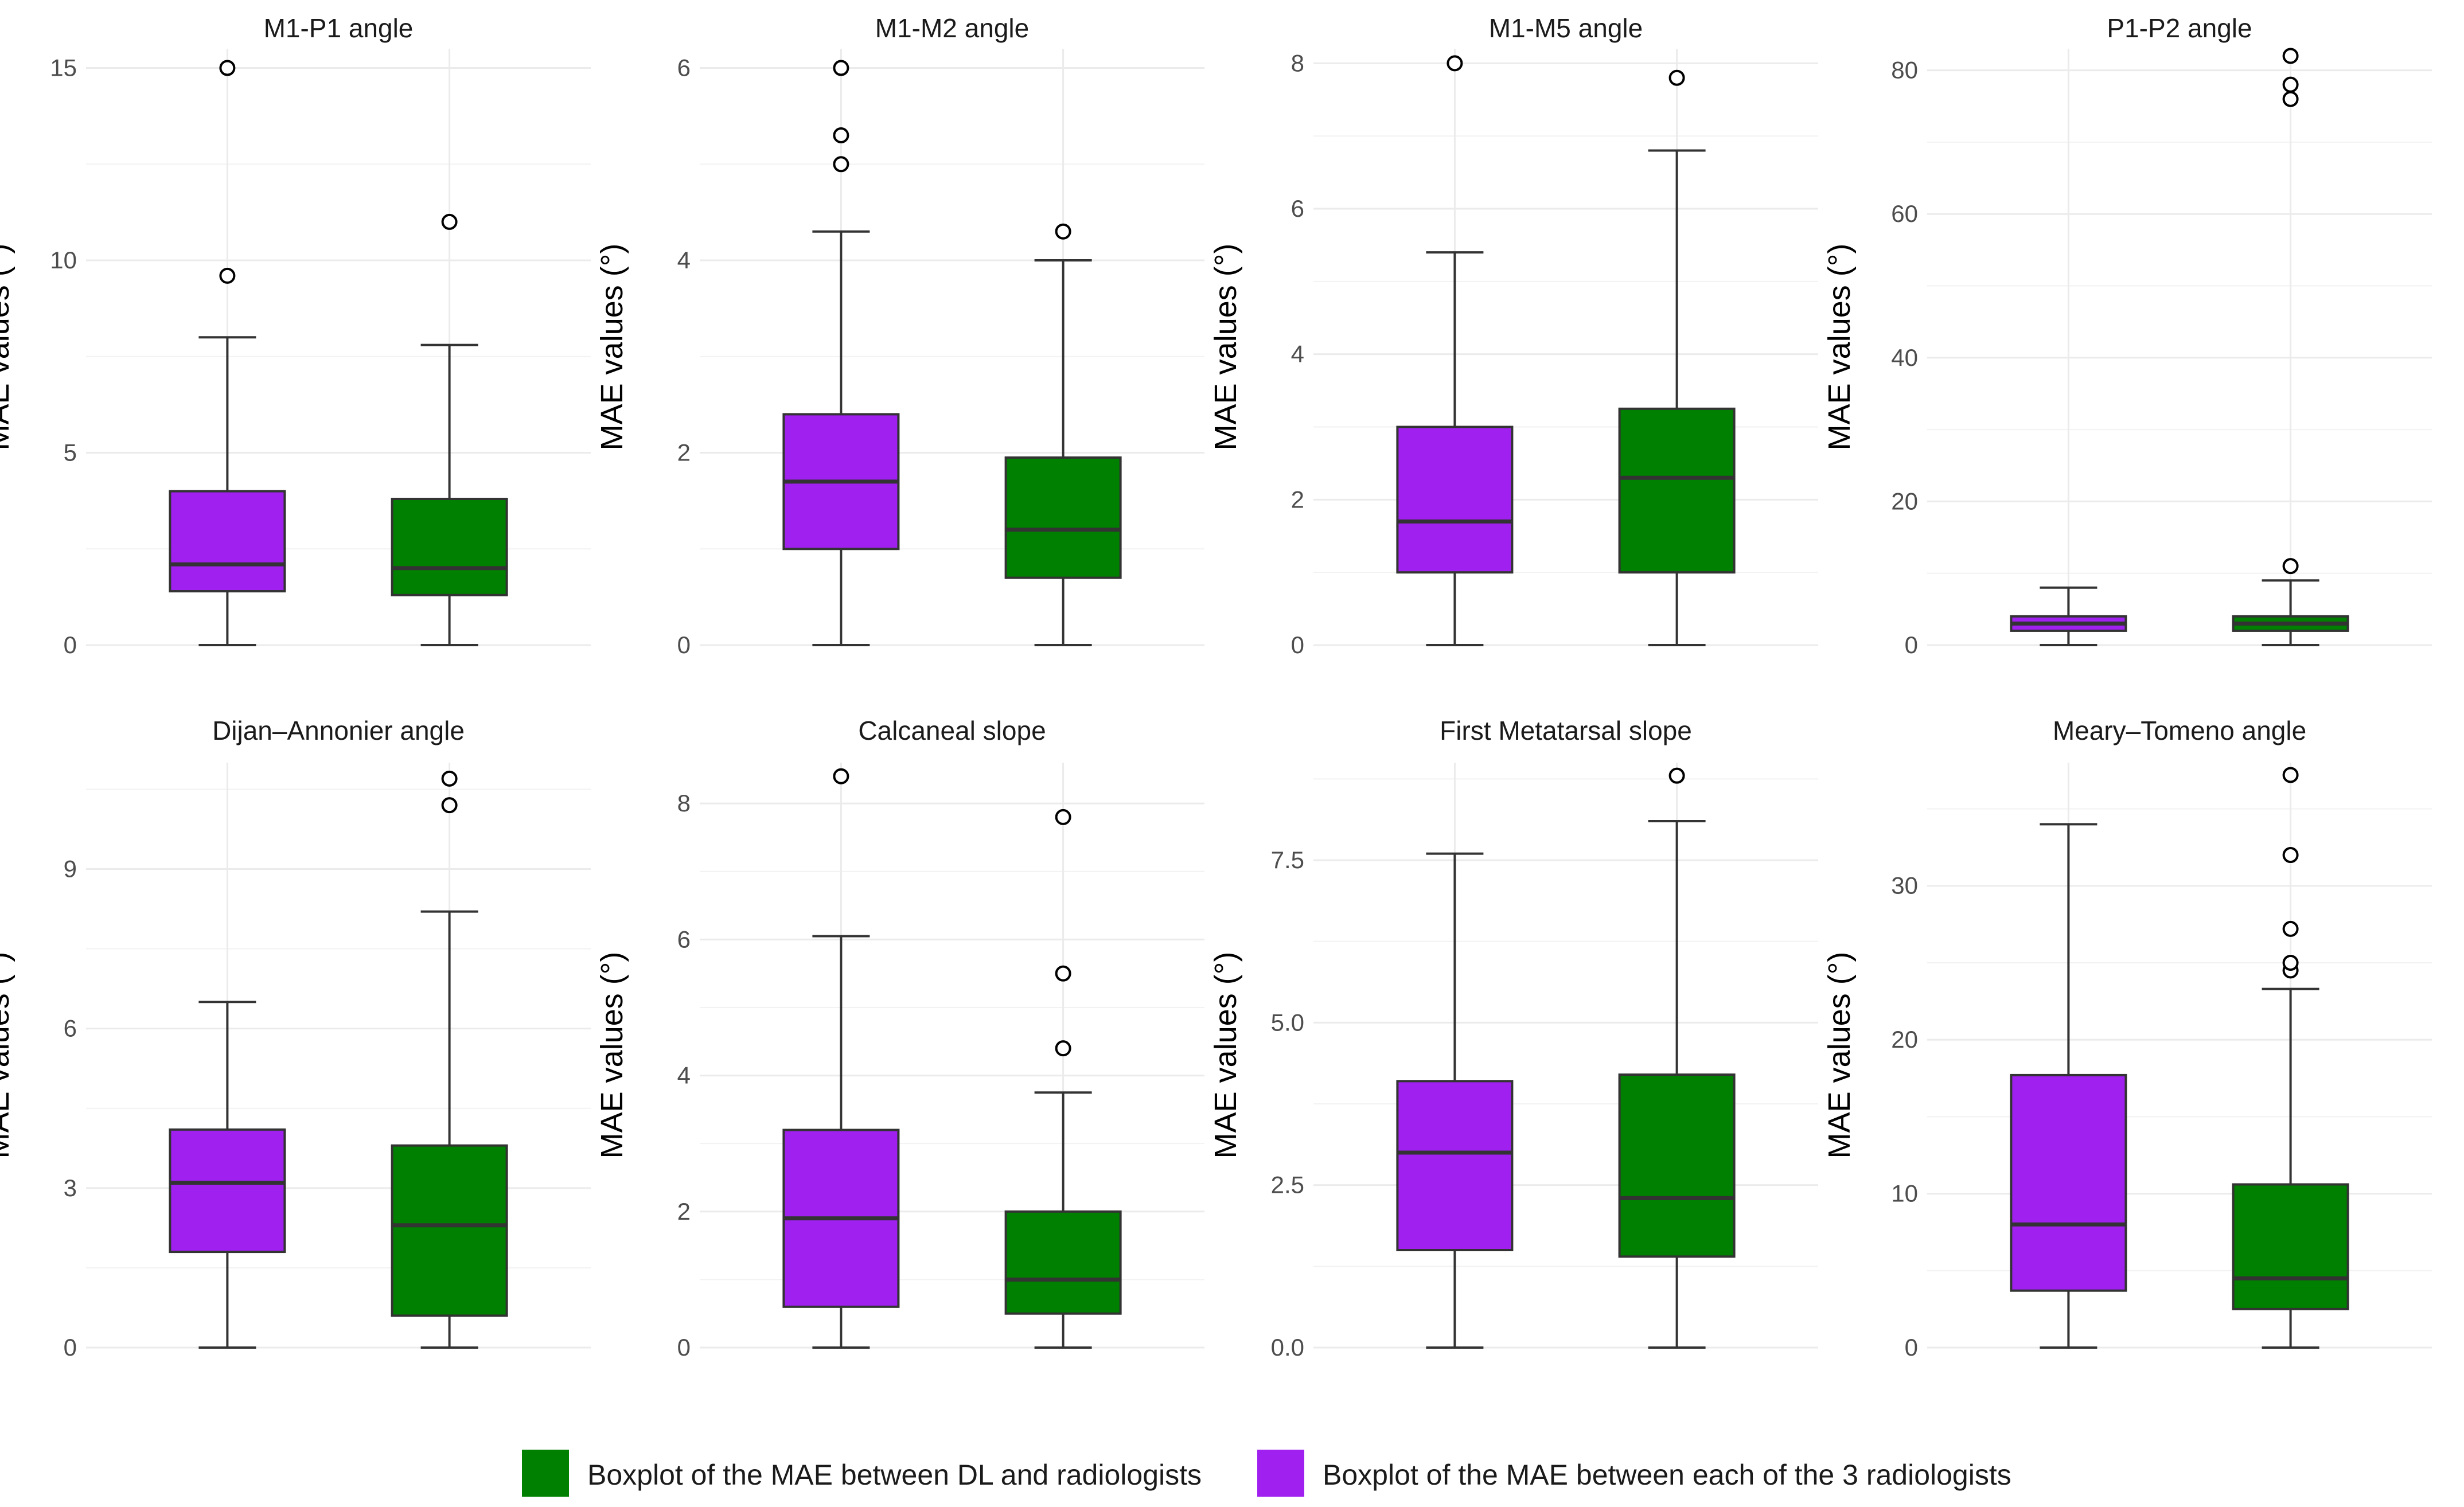 The height and width of the screenshot is (1507, 2464). I want to click on panel-title: First Metatarsal slope, so click(1566, 730).